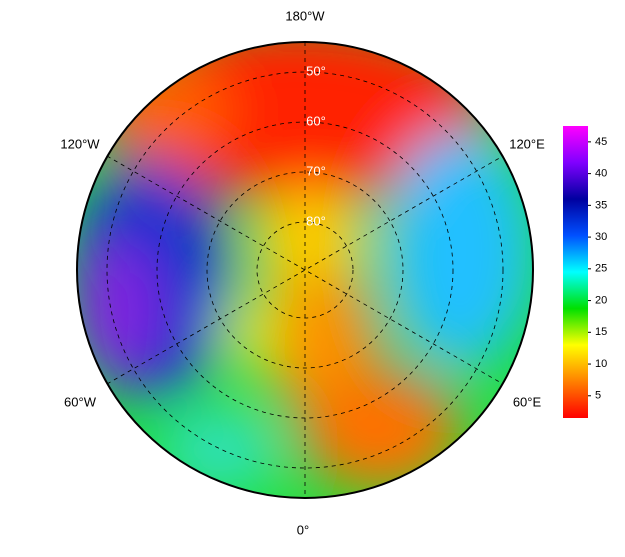  I want to click on colorbar-tick-label: 30, so click(601, 237).